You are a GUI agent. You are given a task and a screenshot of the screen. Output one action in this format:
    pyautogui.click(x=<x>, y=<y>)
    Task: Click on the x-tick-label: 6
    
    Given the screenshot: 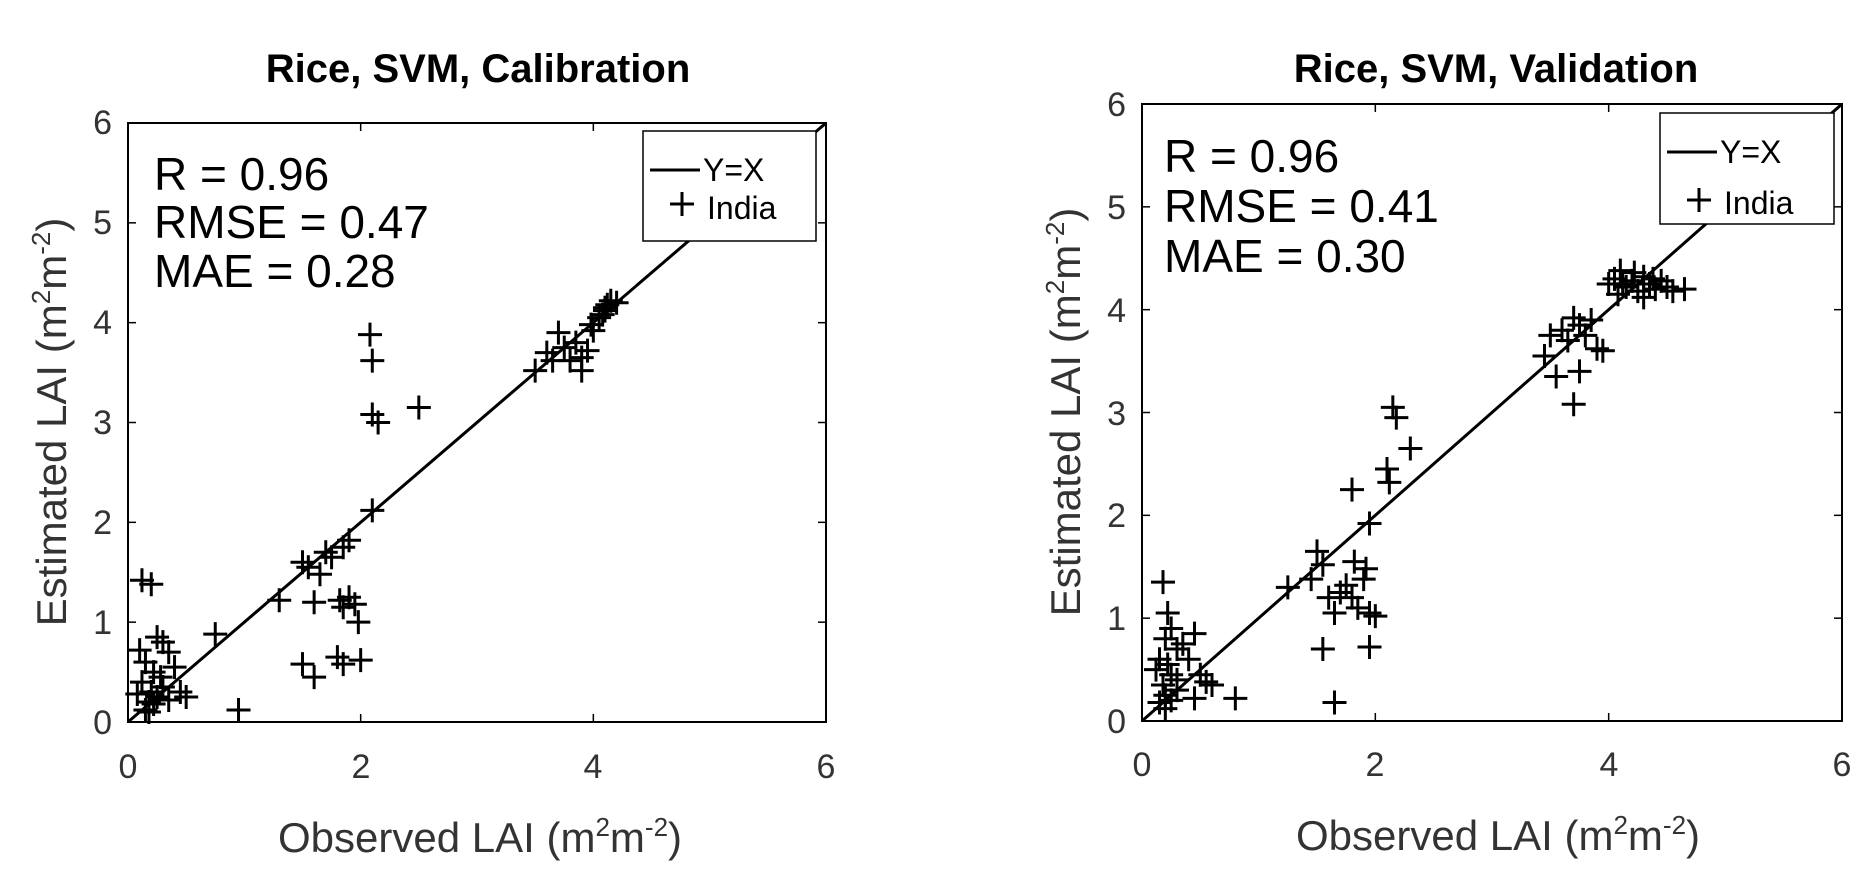 What is the action you would take?
    pyautogui.click(x=826, y=767)
    